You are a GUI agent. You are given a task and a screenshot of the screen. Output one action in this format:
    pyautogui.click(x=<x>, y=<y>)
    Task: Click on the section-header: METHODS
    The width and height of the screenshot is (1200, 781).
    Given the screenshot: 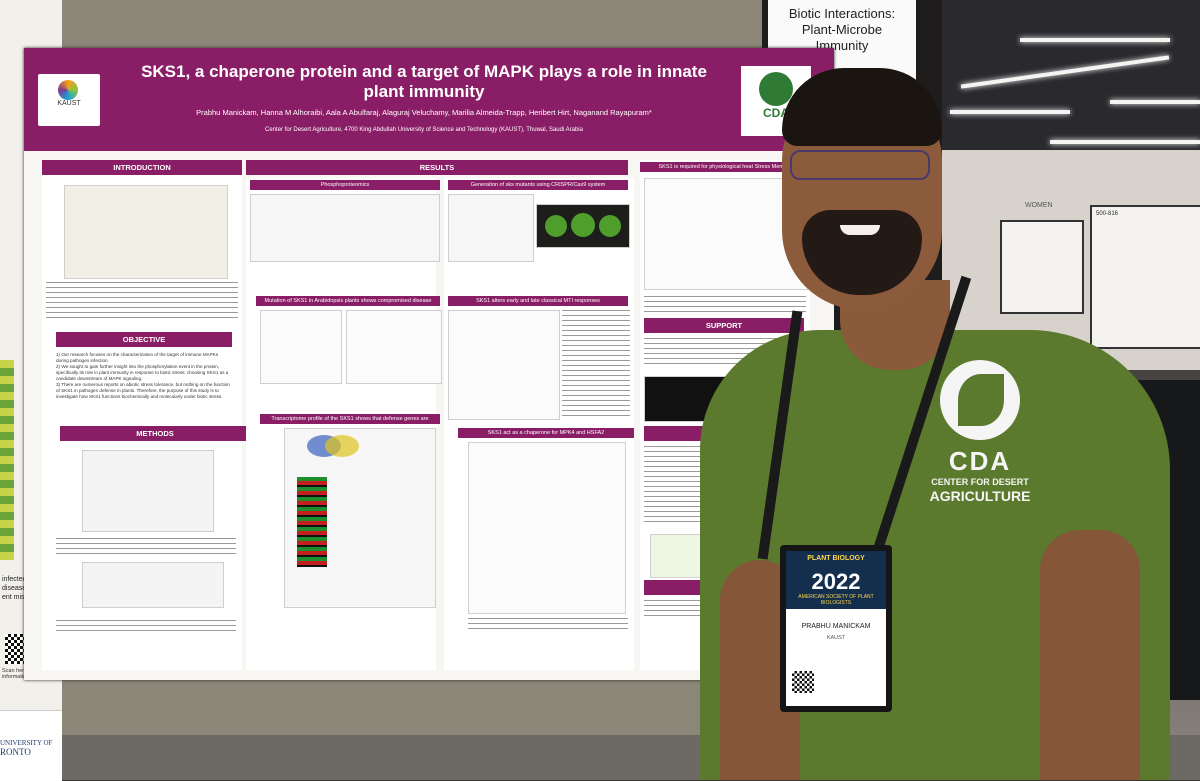 What is the action you would take?
    pyautogui.click(x=155, y=433)
    